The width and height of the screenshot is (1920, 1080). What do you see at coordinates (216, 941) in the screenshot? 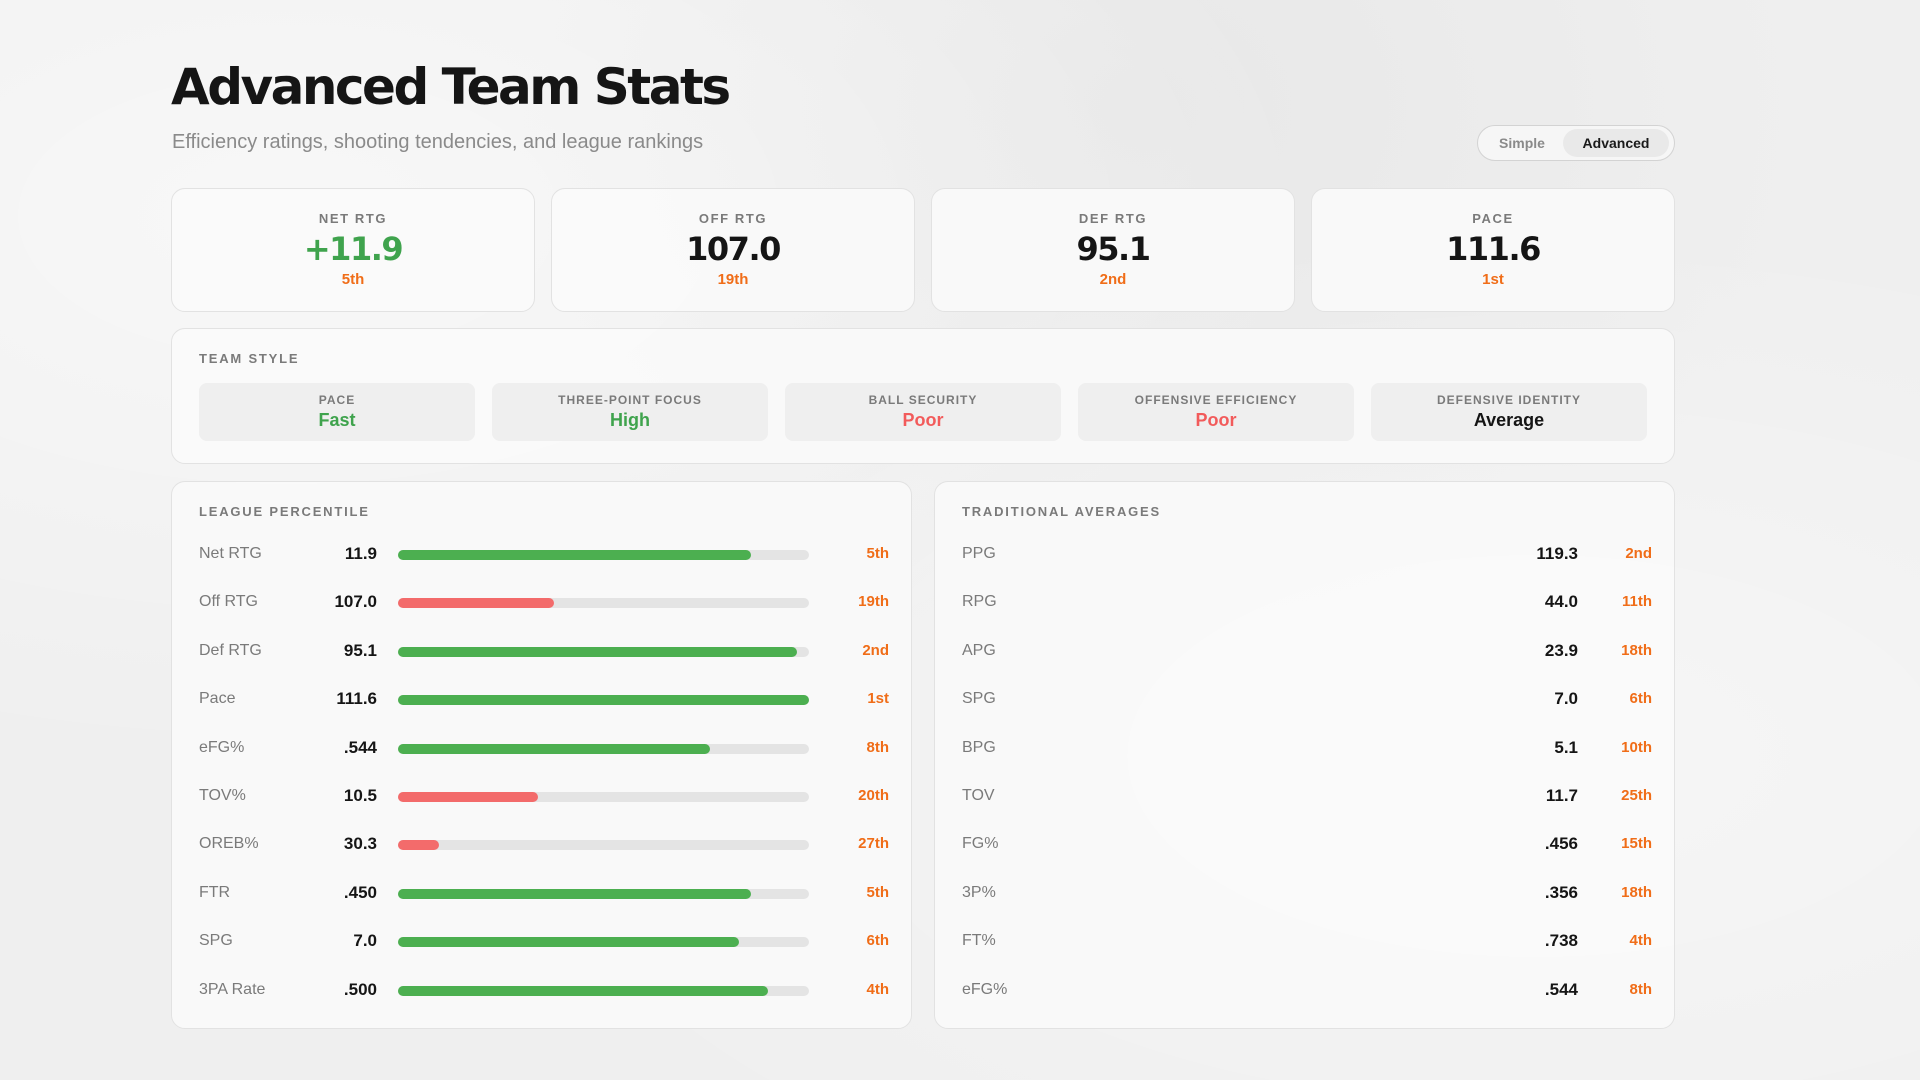
I see `percentile-row-name: SPG` at bounding box center [216, 941].